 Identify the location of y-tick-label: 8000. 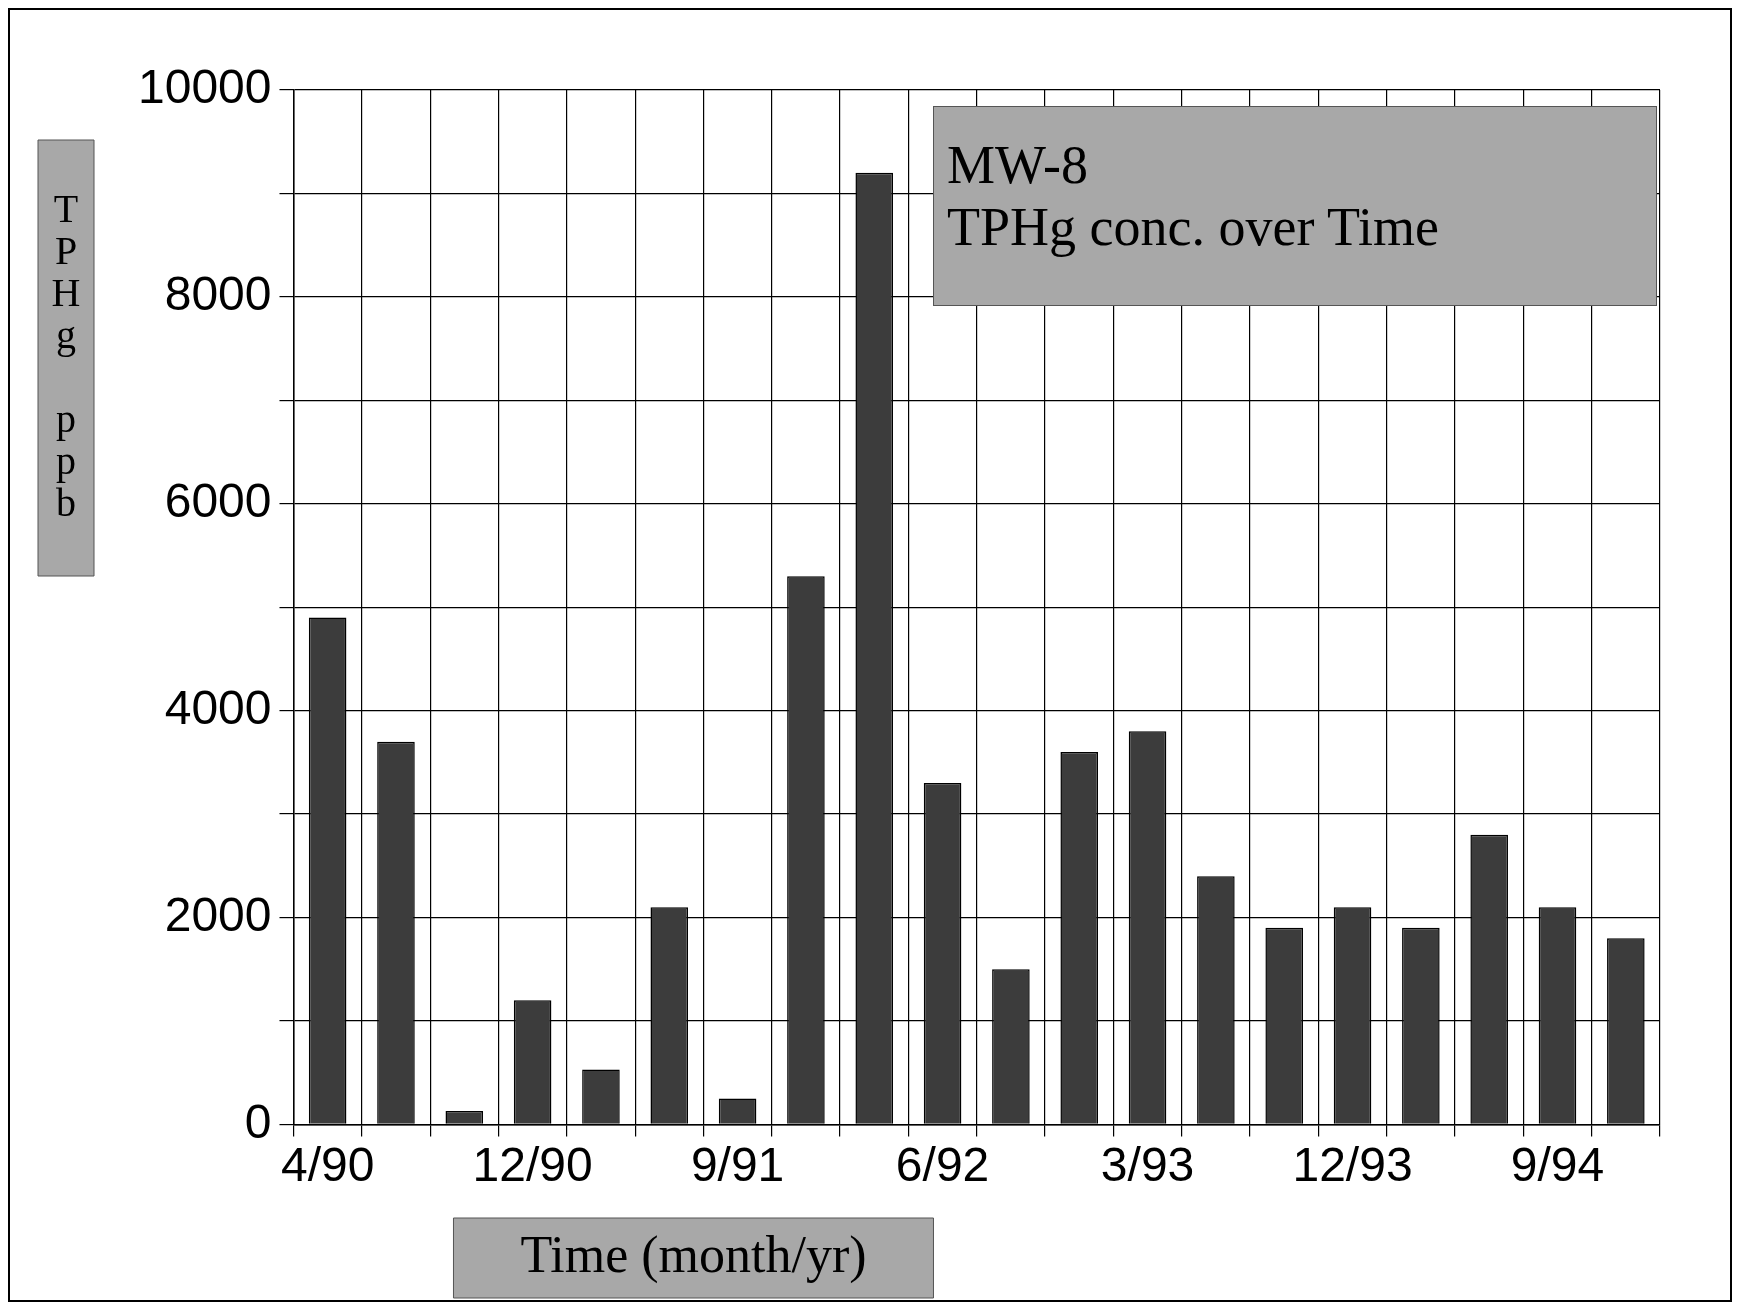
(218, 294).